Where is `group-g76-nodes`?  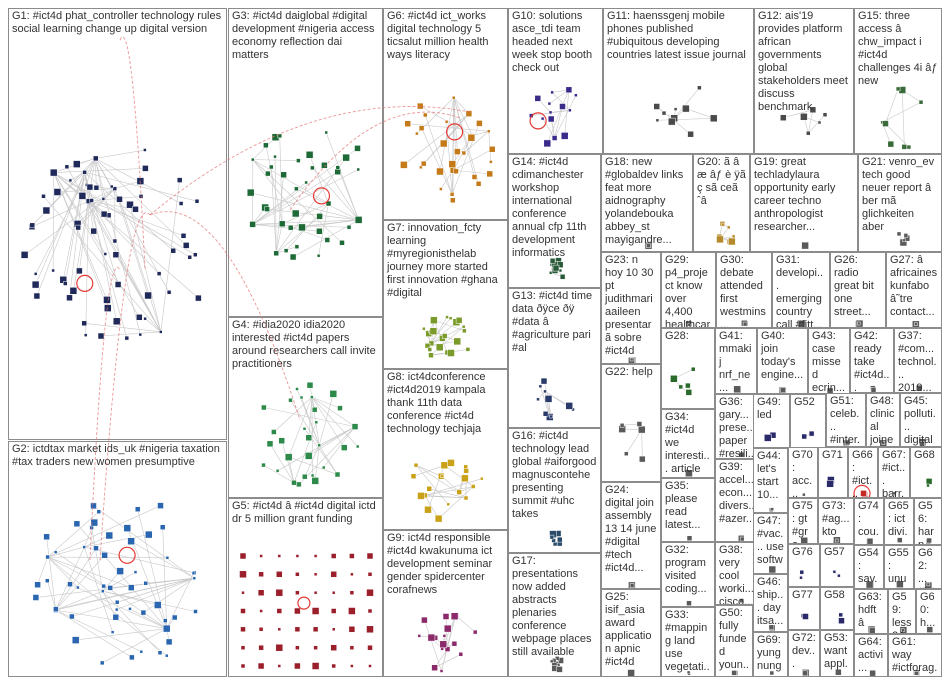 group-g76-nodes is located at coordinates (802, 574).